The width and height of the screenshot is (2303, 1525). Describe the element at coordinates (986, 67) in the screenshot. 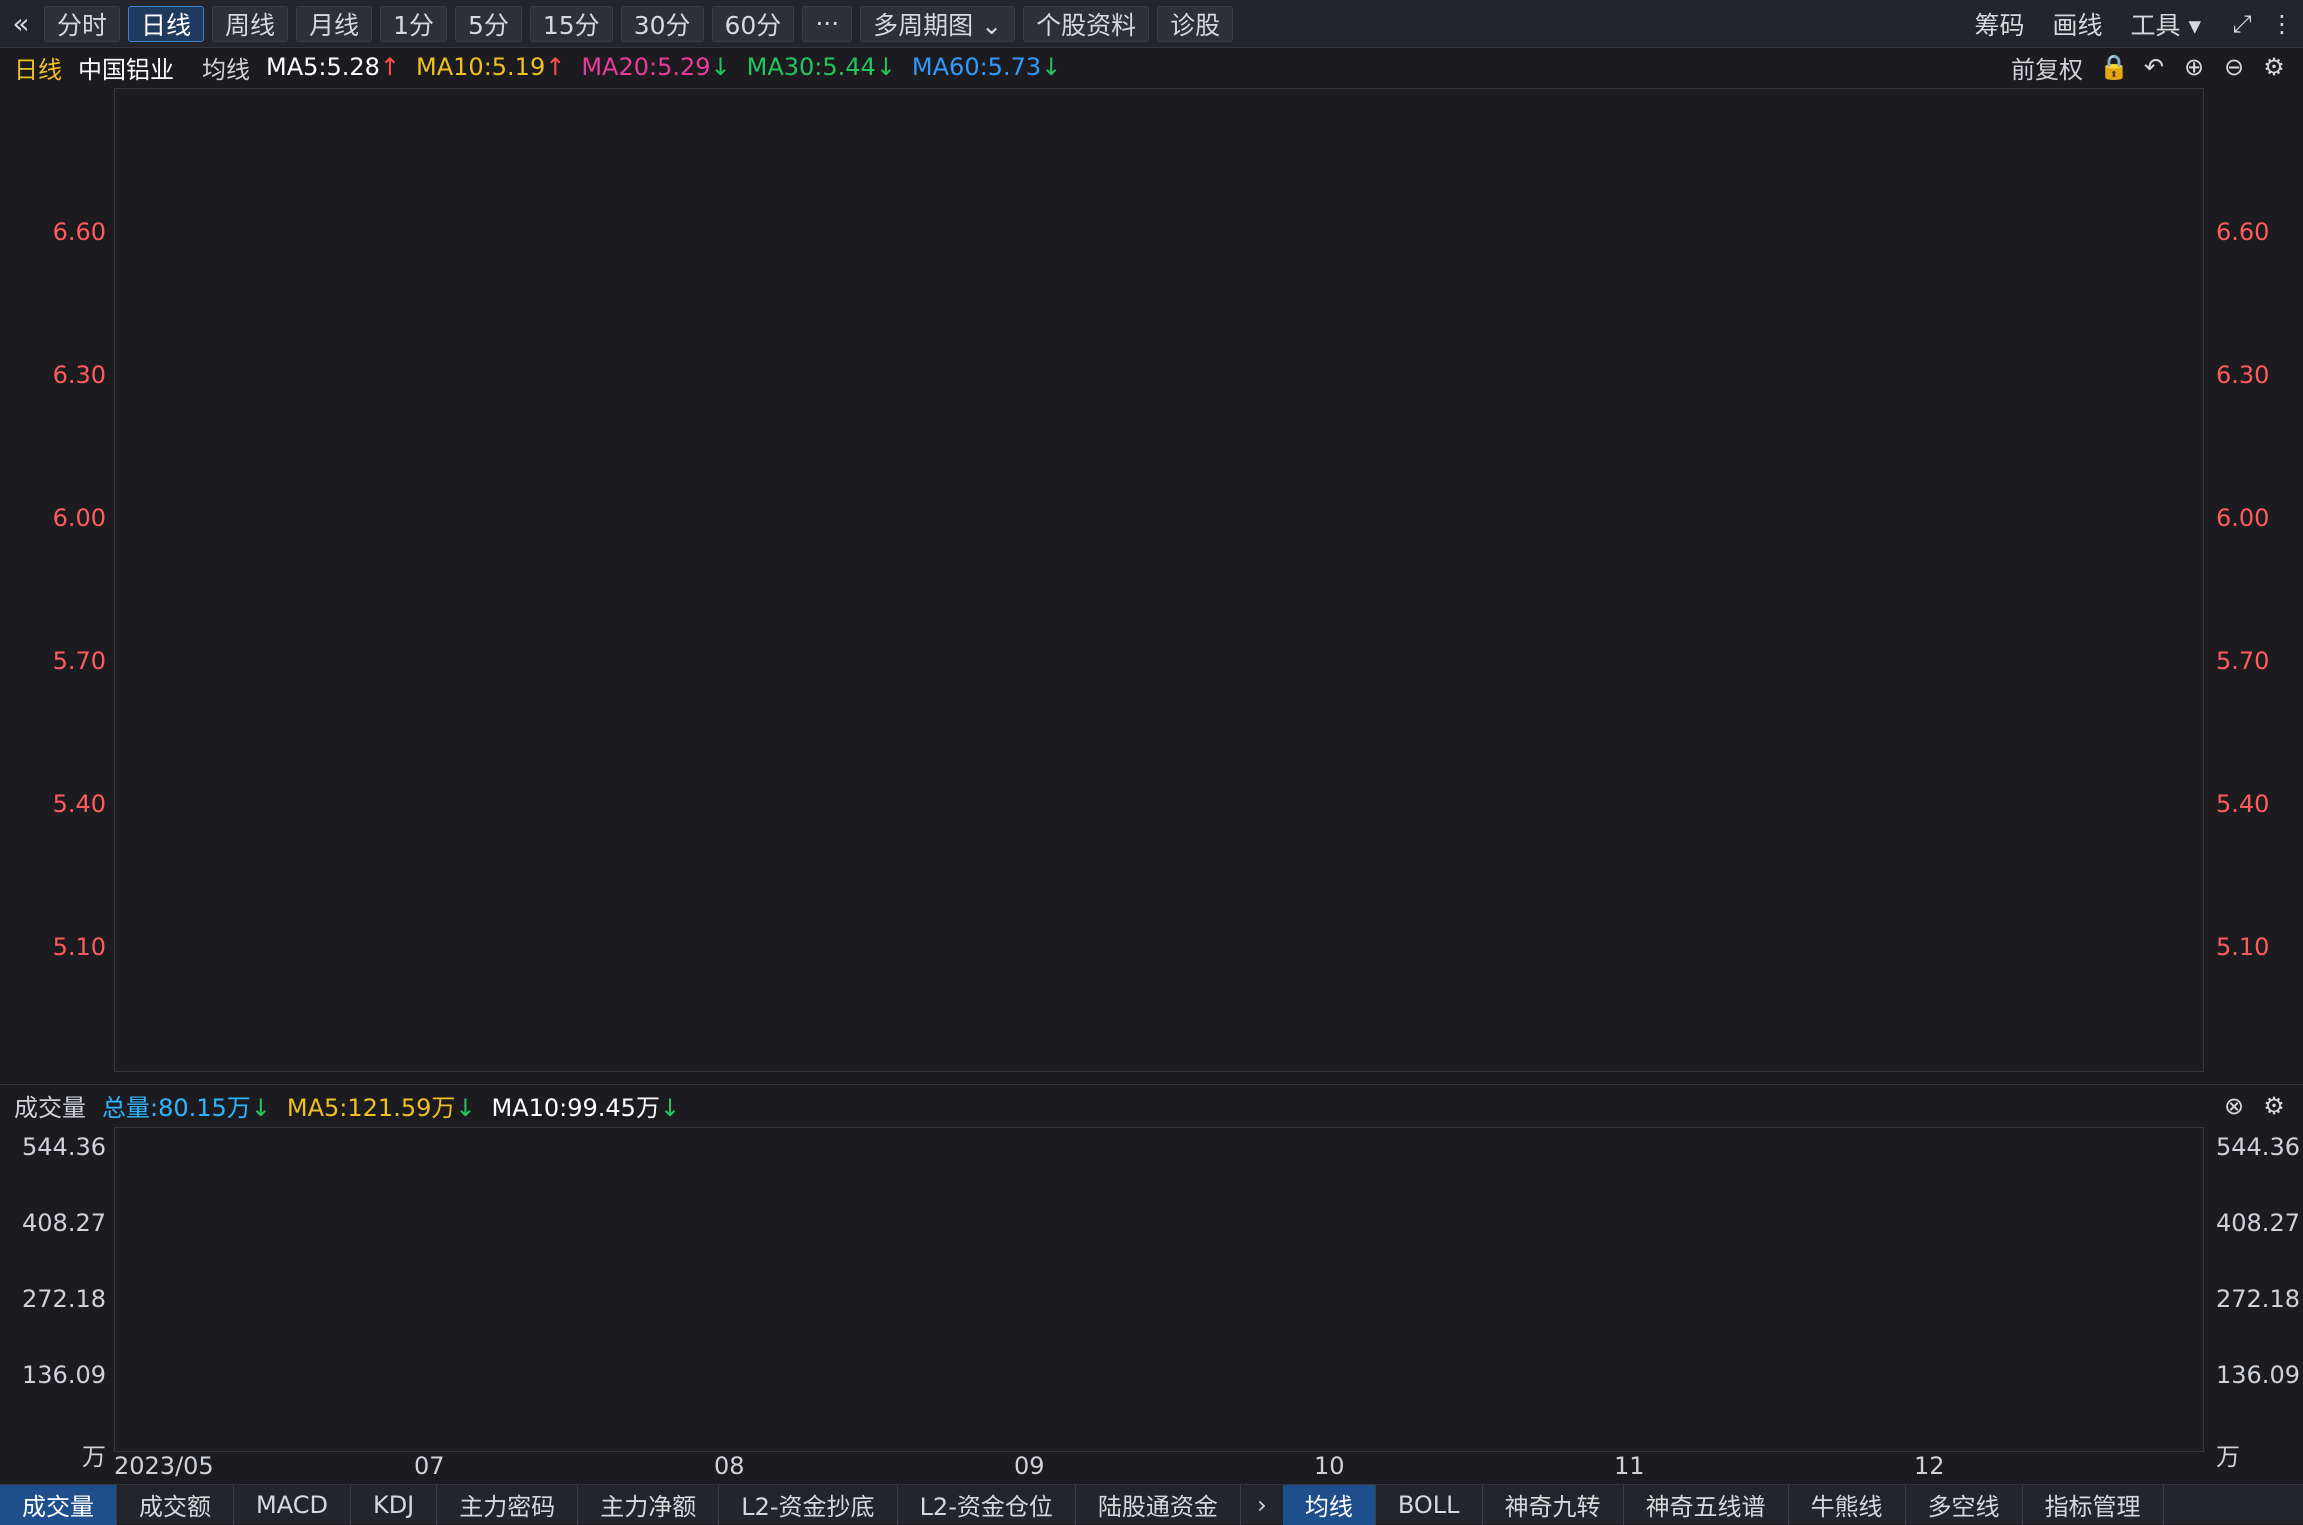

I see `ma-value-4: MA60:5.73↓` at that location.